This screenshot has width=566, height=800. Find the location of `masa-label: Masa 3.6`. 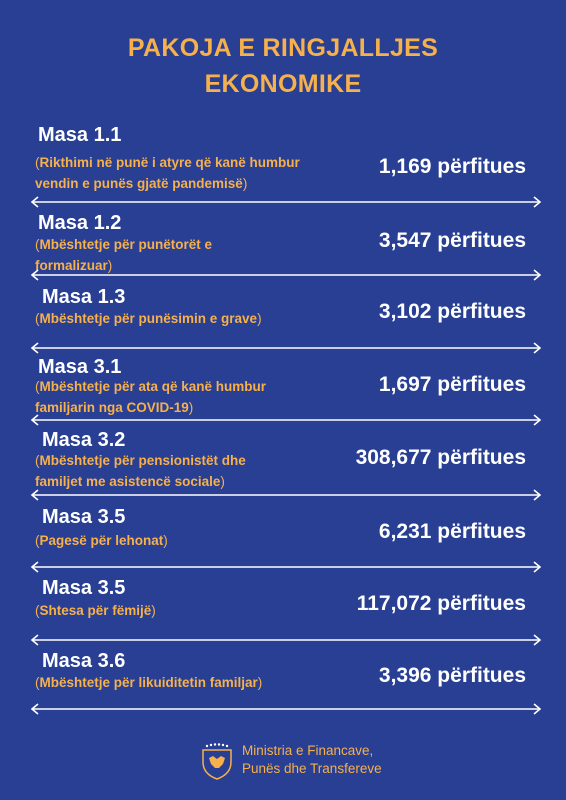

masa-label: Masa 3.6 is located at coordinates (84, 661).